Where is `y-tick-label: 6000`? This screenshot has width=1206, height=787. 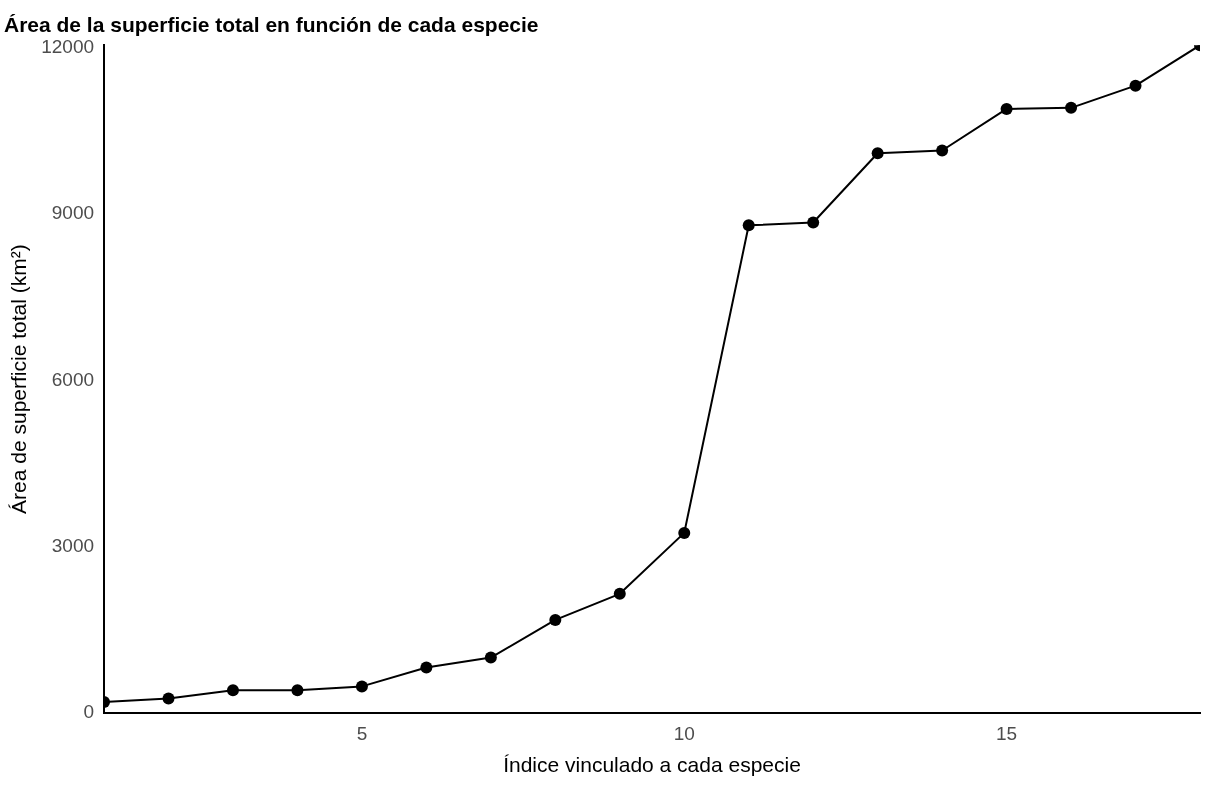
y-tick-label: 6000 is located at coordinates (73, 379).